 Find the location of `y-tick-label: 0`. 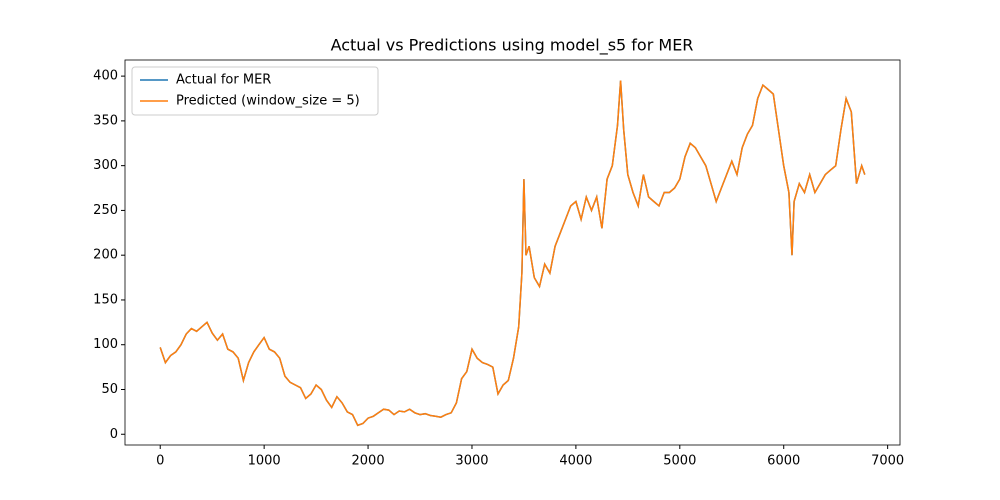

y-tick-label: 0 is located at coordinates (114, 434).